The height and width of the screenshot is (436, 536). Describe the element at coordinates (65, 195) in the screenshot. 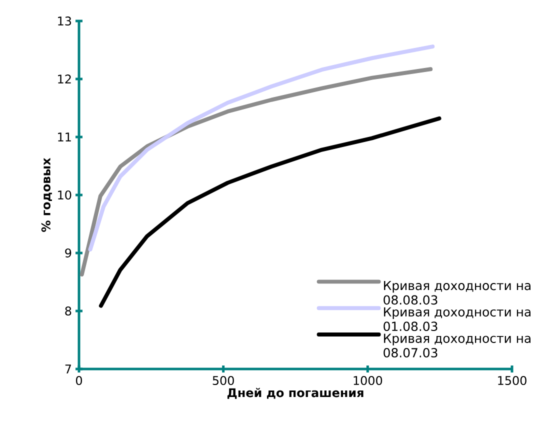

I see `y-tick-label: 10` at that location.